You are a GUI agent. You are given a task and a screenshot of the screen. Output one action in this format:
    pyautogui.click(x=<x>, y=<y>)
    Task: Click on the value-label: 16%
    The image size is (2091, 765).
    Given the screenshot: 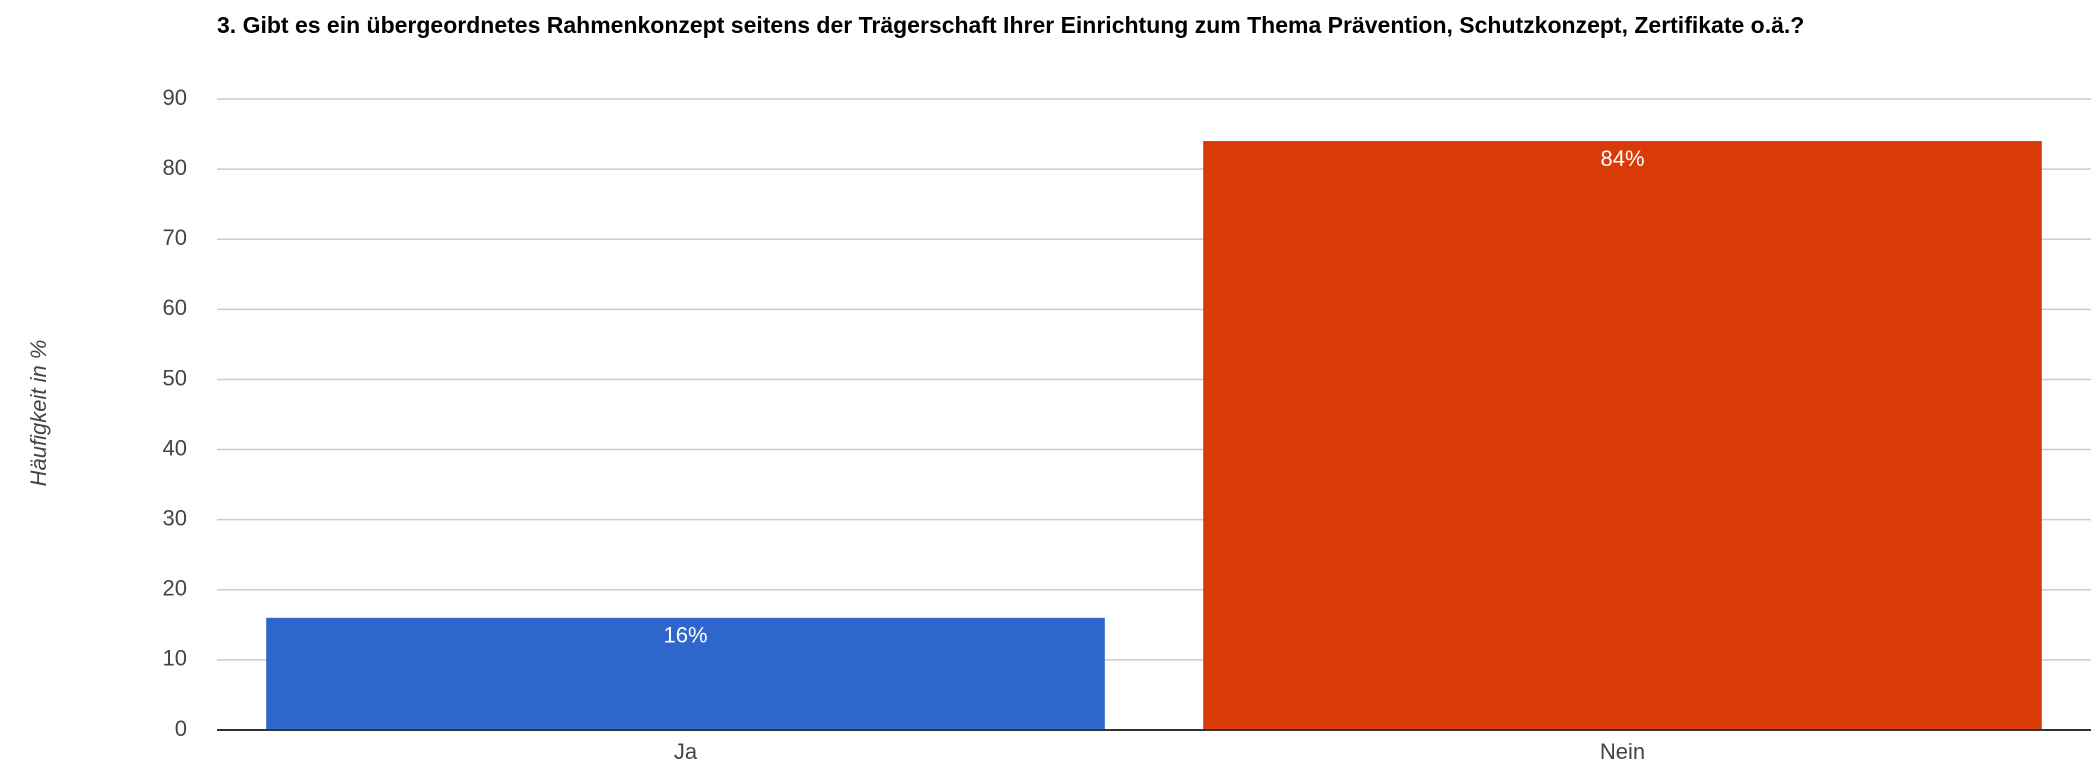 What is the action you would take?
    pyautogui.click(x=685, y=635)
    